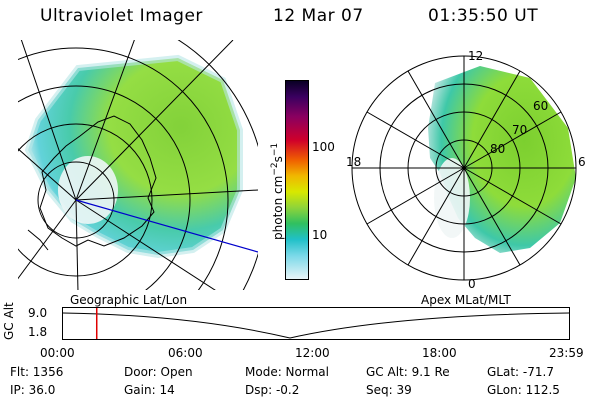  Describe the element at coordinates (318, 16) in the screenshot. I see `date-label: 12 Mar 07` at that location.